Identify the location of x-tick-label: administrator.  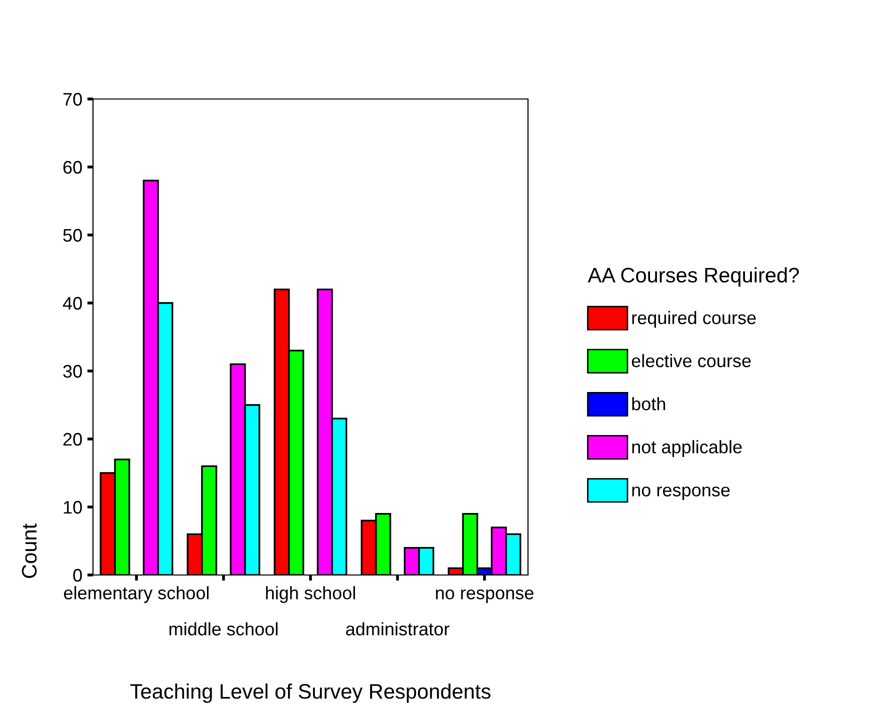
(398, 629).